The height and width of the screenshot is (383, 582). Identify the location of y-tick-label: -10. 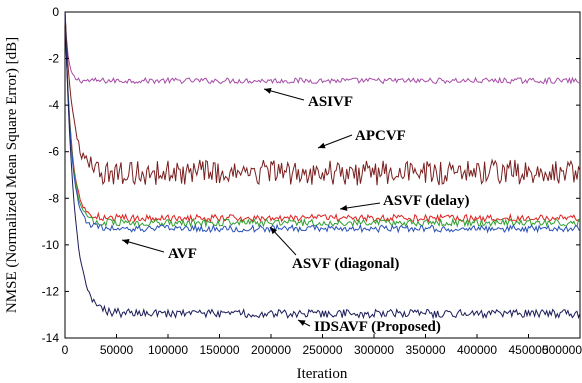
(51, 245).